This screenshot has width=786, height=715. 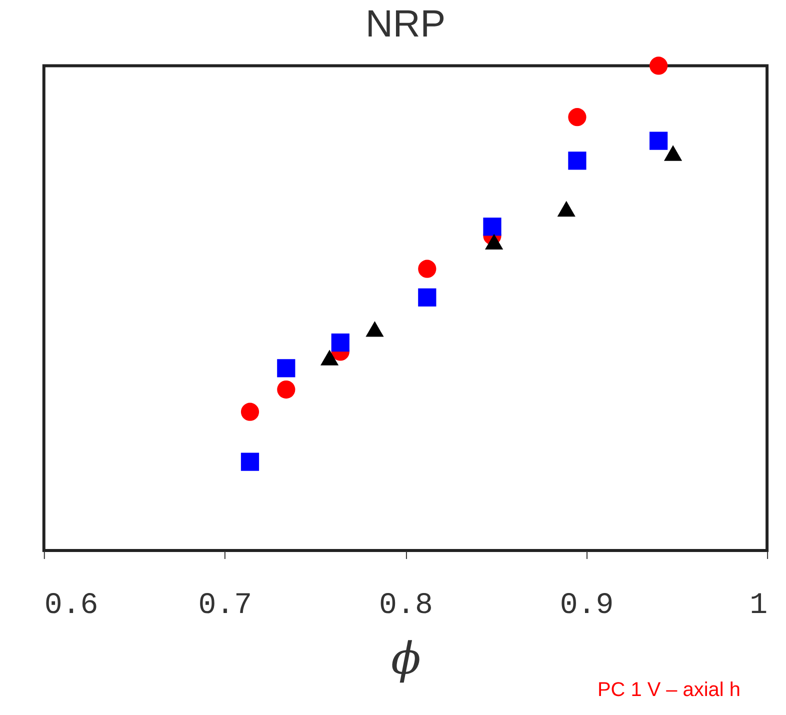 What do you see at coordinates (587, 605) in the screenshot?
I see `x-tick-label: 0.9` at bounding box center [587, 605].